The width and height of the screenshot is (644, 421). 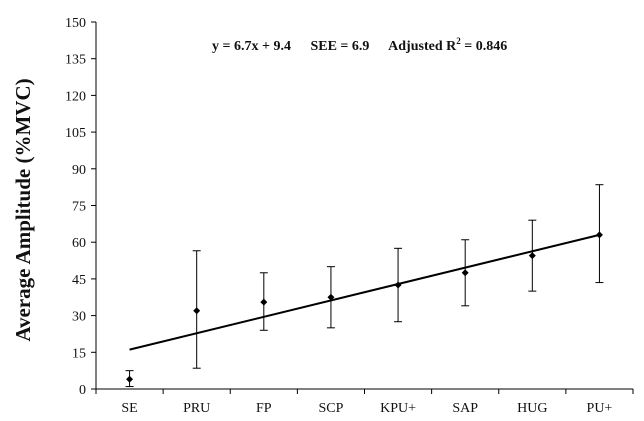 I want to click on y-tick-label: 75, so click(x=79, y=207).